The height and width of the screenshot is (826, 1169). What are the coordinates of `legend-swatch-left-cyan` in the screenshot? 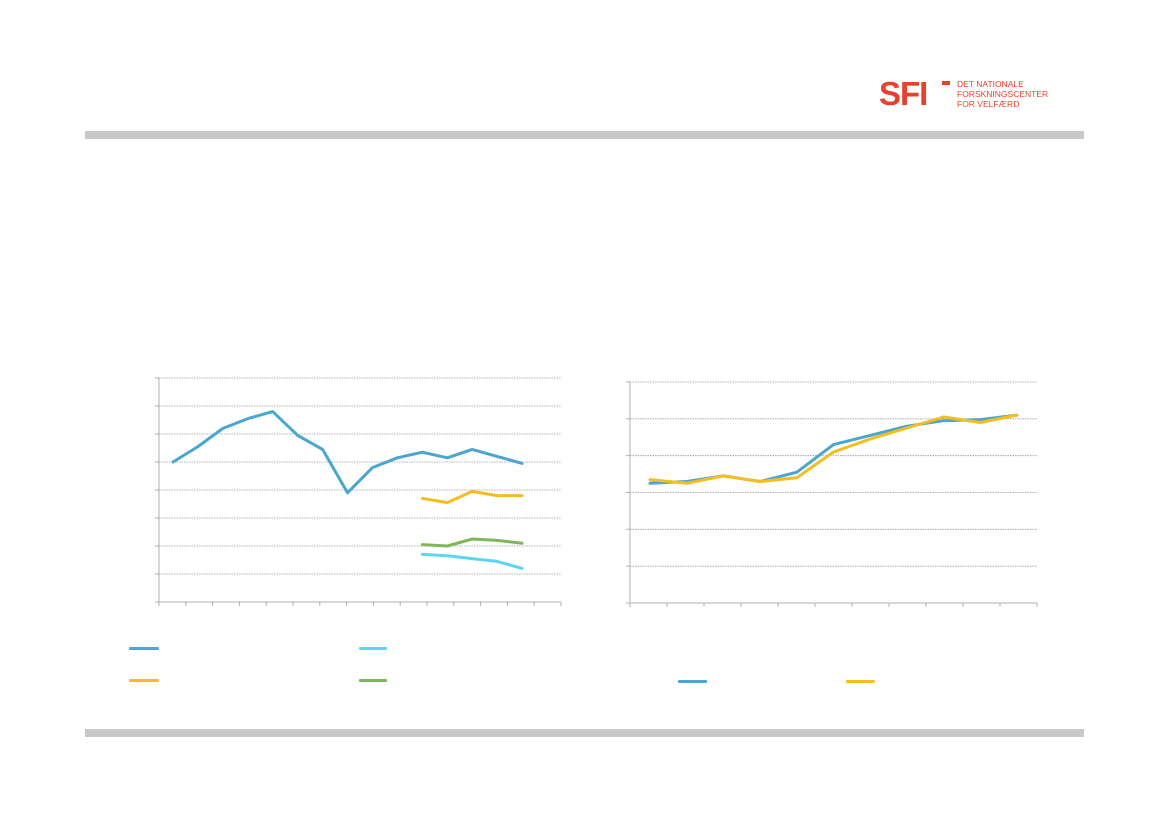 It's located at (373, 648).